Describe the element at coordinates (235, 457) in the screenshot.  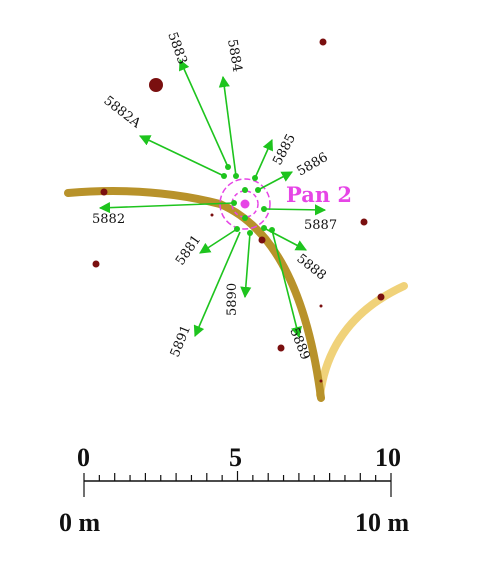
I see `scale-tick-label-5: 5` at that location.